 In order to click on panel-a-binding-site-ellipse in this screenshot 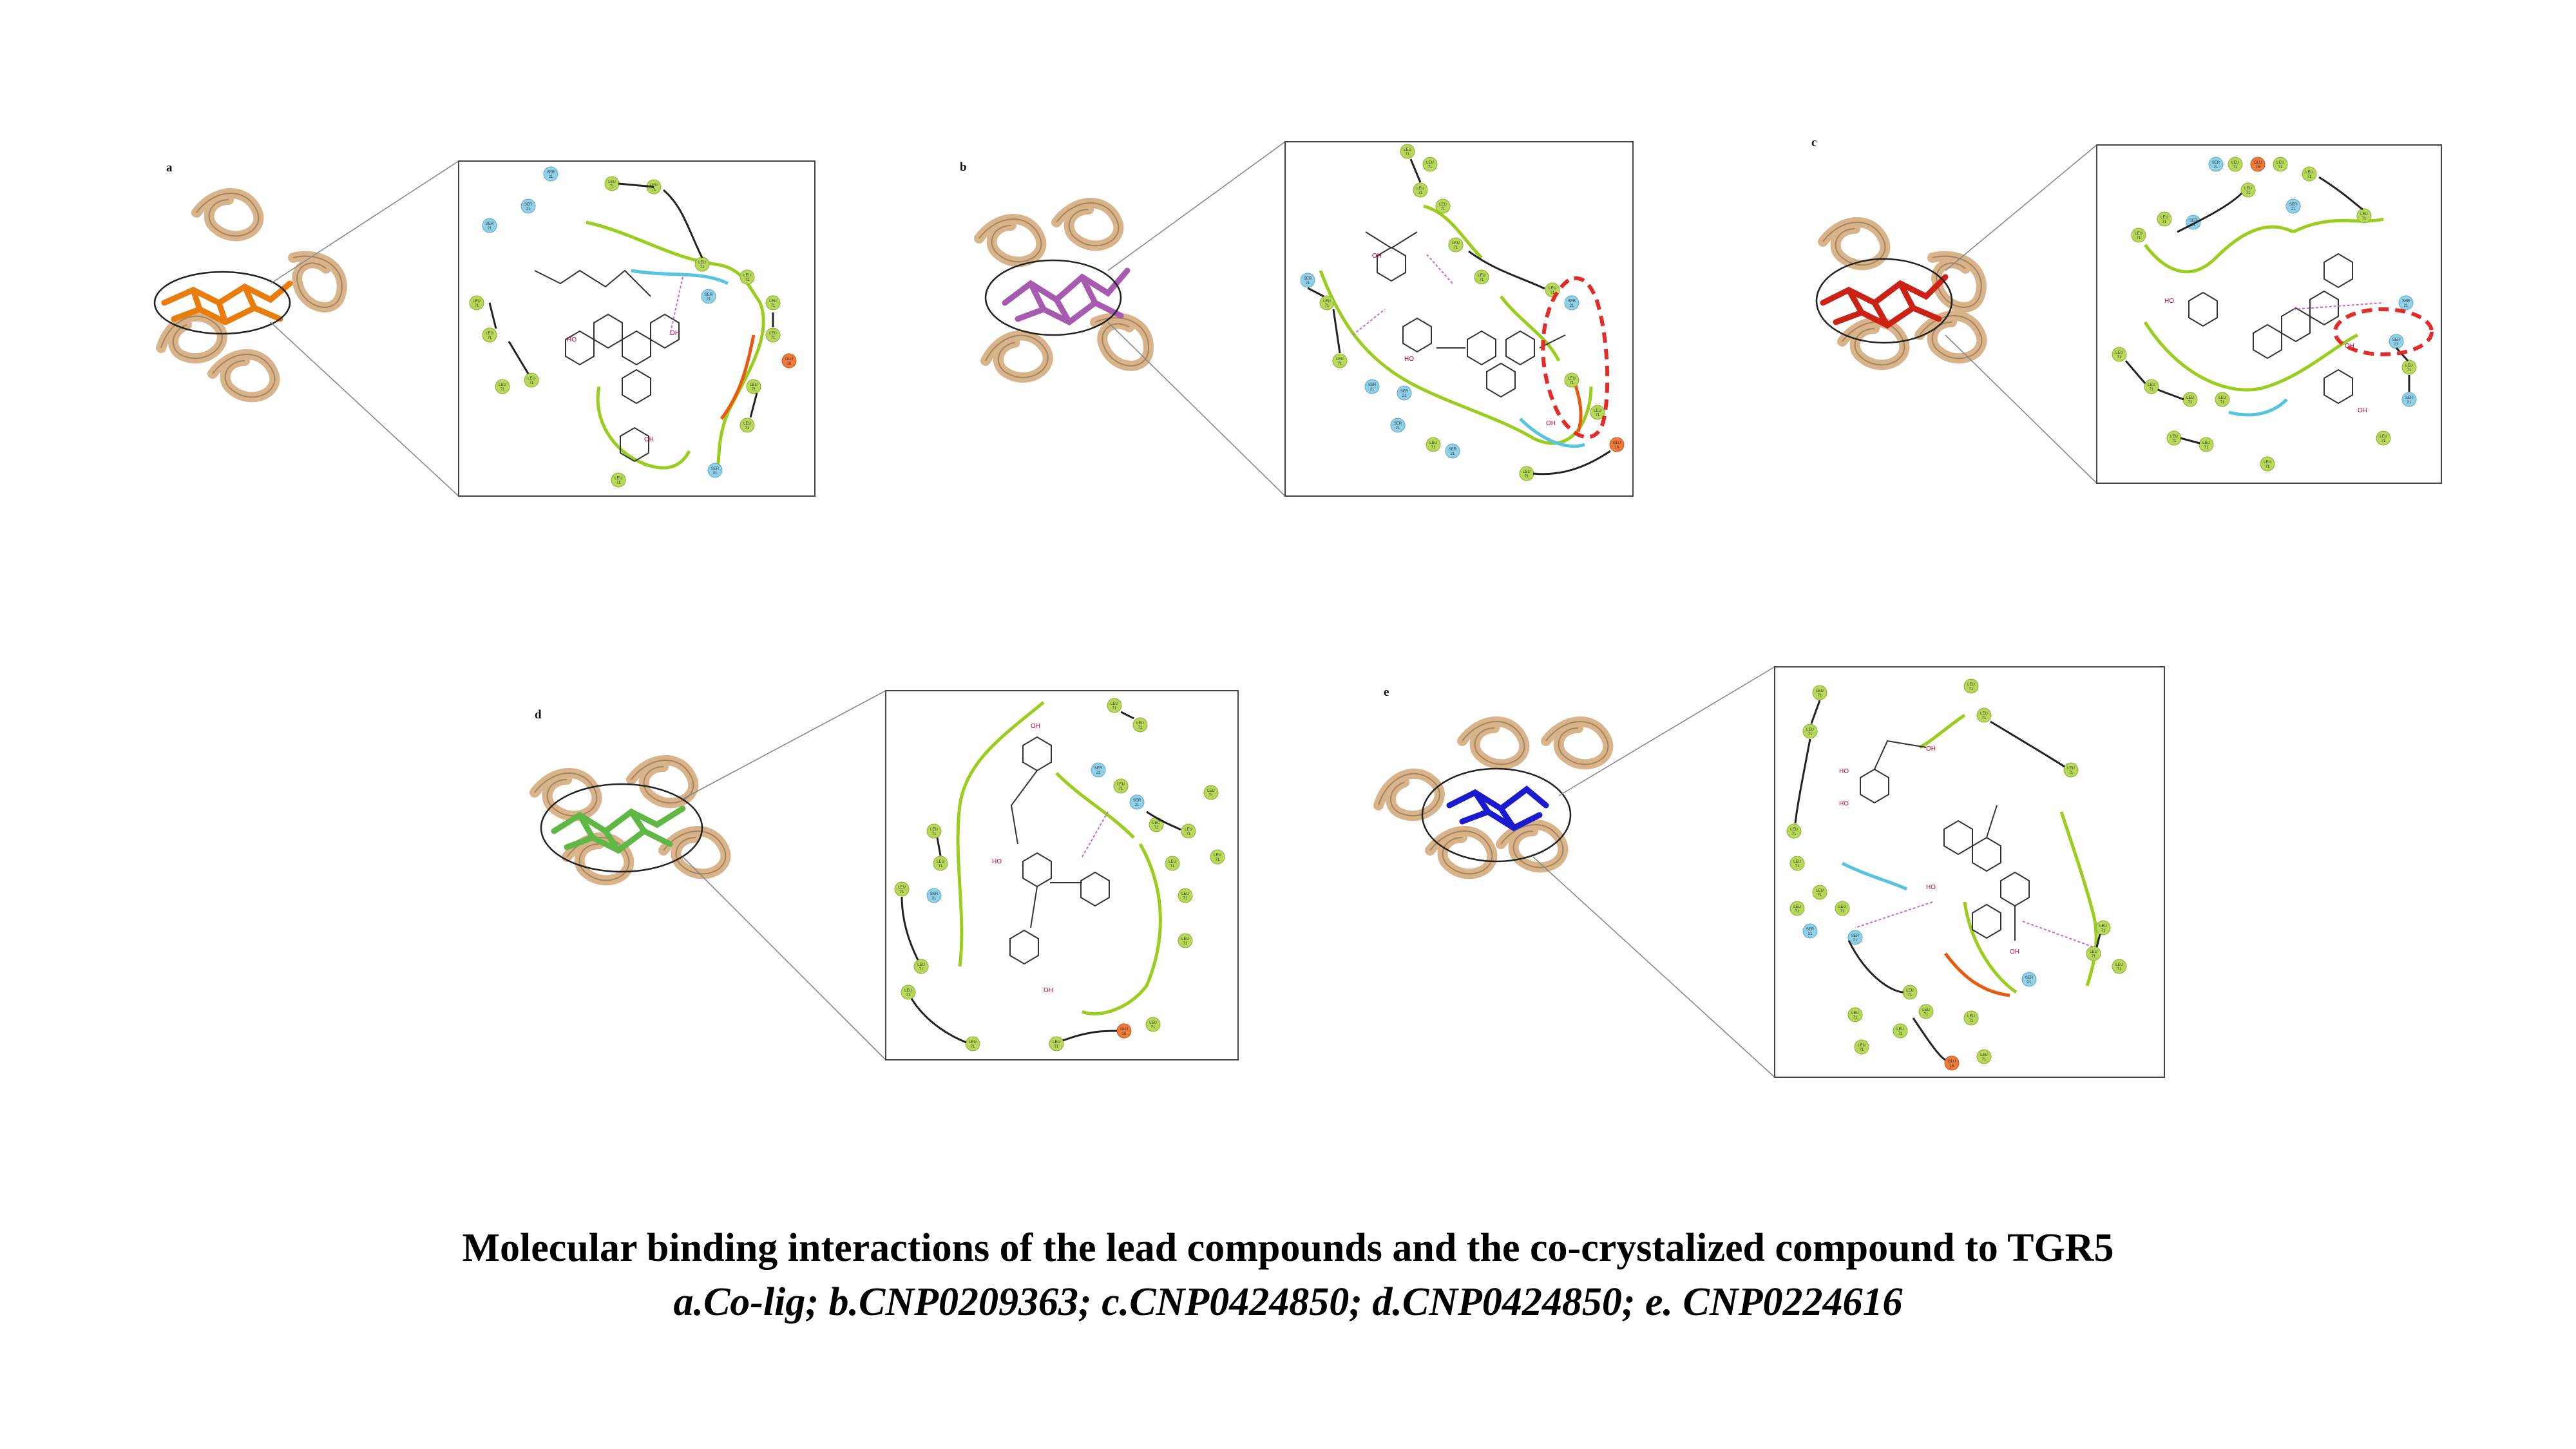, I will do `click(222, 303)`.